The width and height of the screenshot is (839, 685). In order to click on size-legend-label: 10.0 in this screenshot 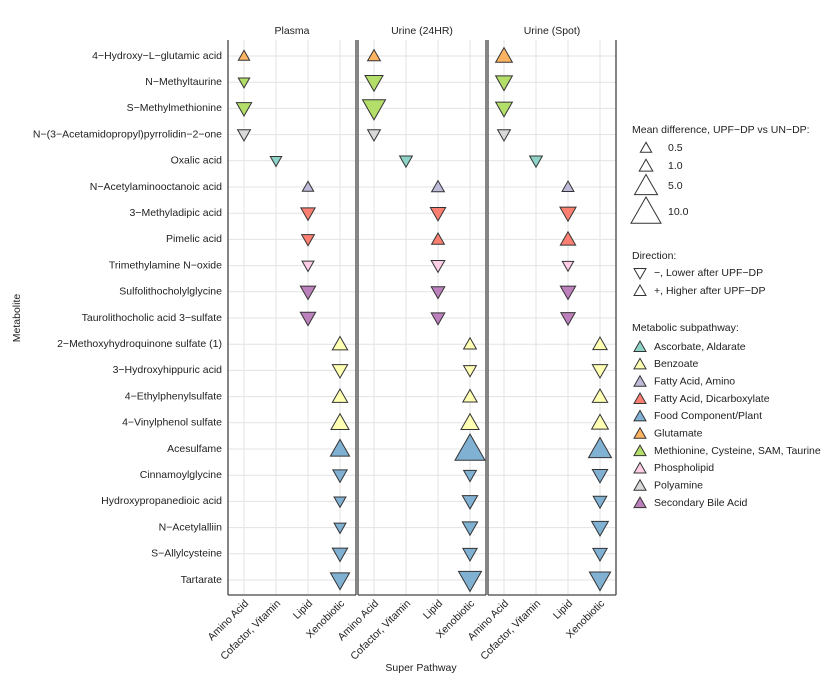, I will do `click(678, 212)`.